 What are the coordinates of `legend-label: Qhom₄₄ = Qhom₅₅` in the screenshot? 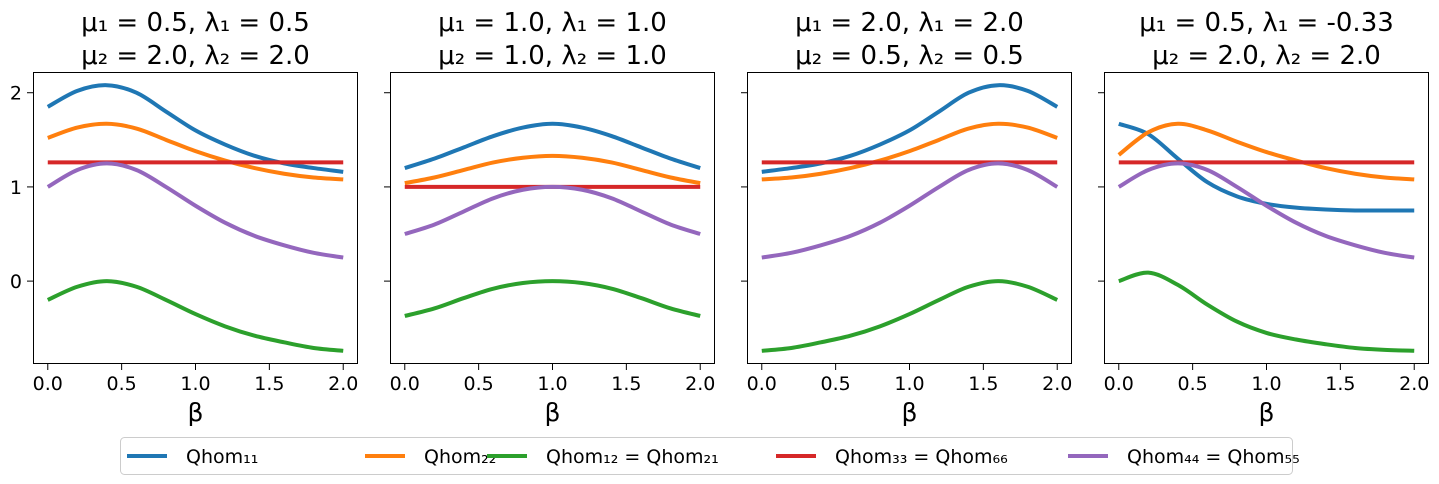 It's located at (1213, 457).